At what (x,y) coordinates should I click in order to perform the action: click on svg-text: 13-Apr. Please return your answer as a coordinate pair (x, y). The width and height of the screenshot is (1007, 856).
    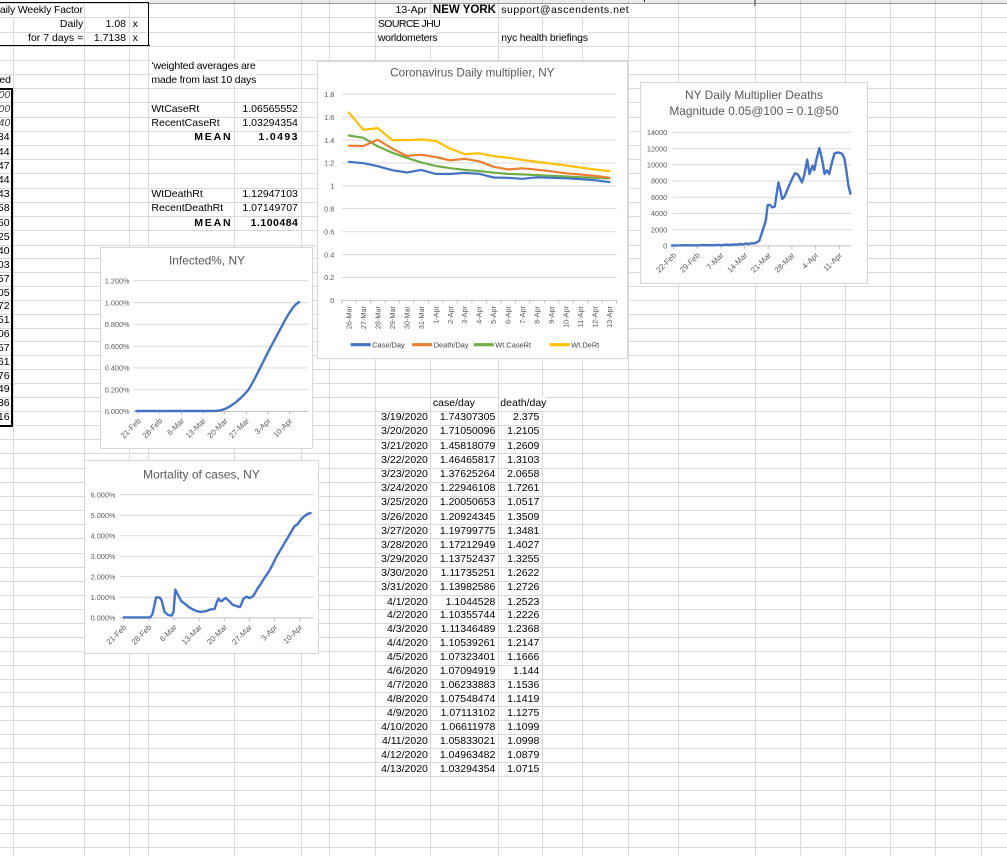
    Looking at the image, I should click on (609, 316).